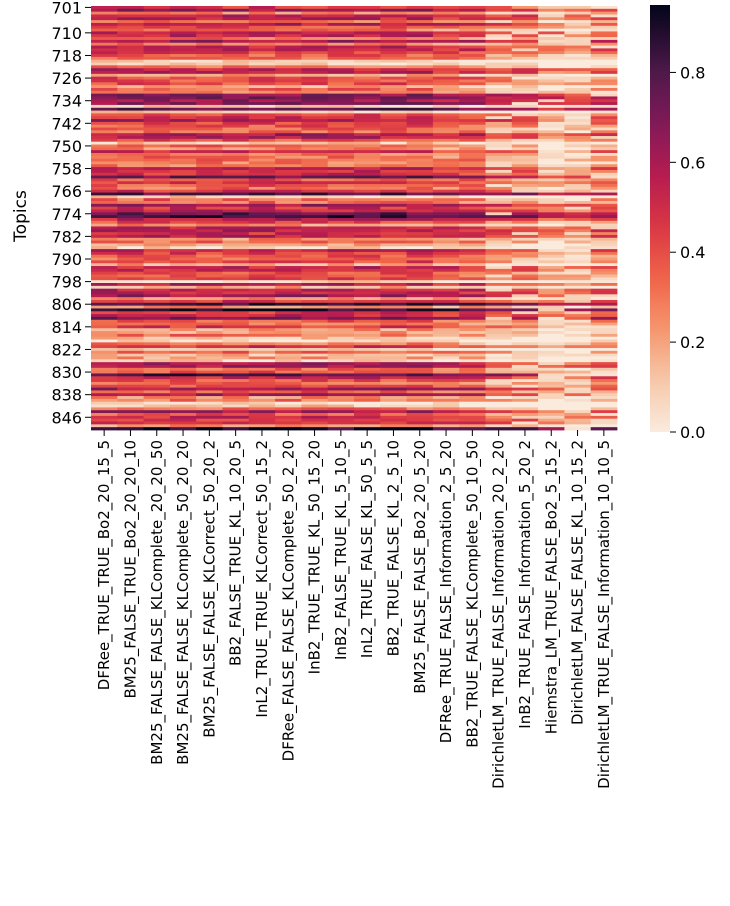  Describe the element at coordinates (66, 78) in the screenshot. I see `y-tick-label: 726` at that location.